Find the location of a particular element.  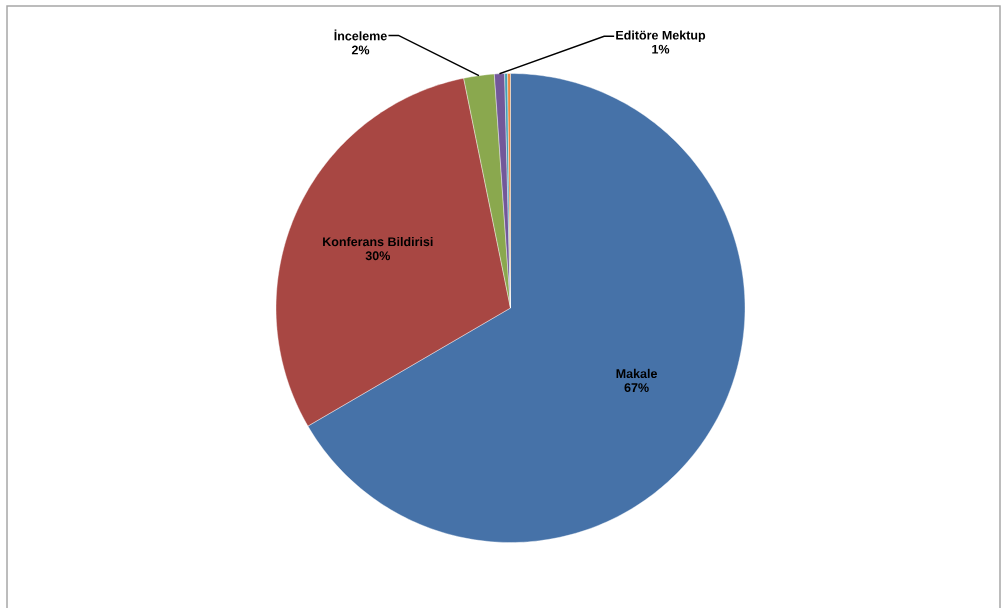

data-label: 2% is located at coordinates (360, 50).